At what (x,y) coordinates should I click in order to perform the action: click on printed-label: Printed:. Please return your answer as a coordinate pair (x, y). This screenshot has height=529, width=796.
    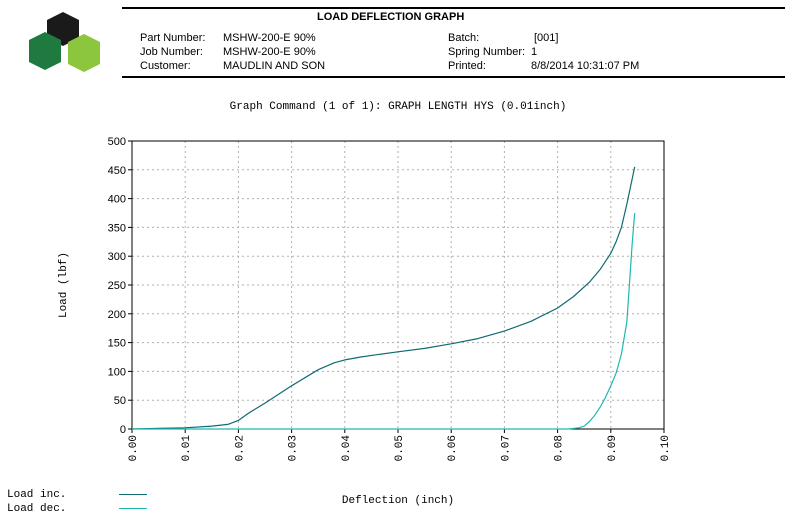
    Looking at the image, I should click on (467, 66).